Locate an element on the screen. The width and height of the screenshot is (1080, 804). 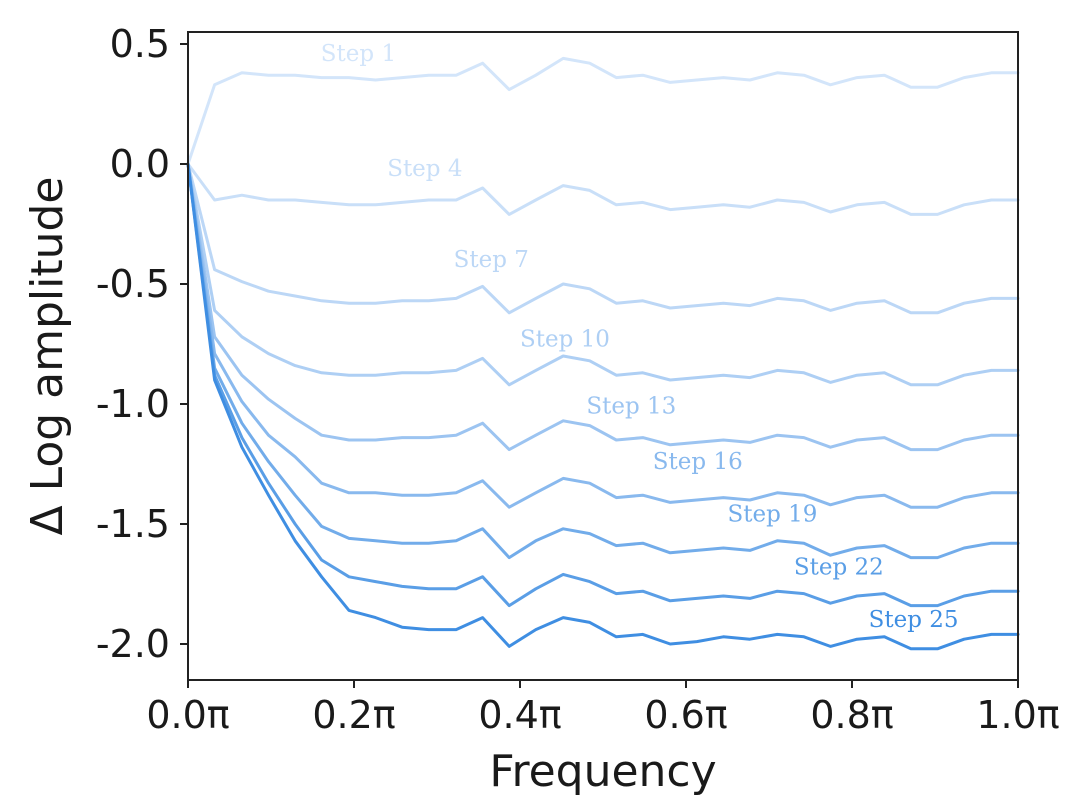
y-axis-title: Δ Log amplitude is located at coordinates (47, 355).